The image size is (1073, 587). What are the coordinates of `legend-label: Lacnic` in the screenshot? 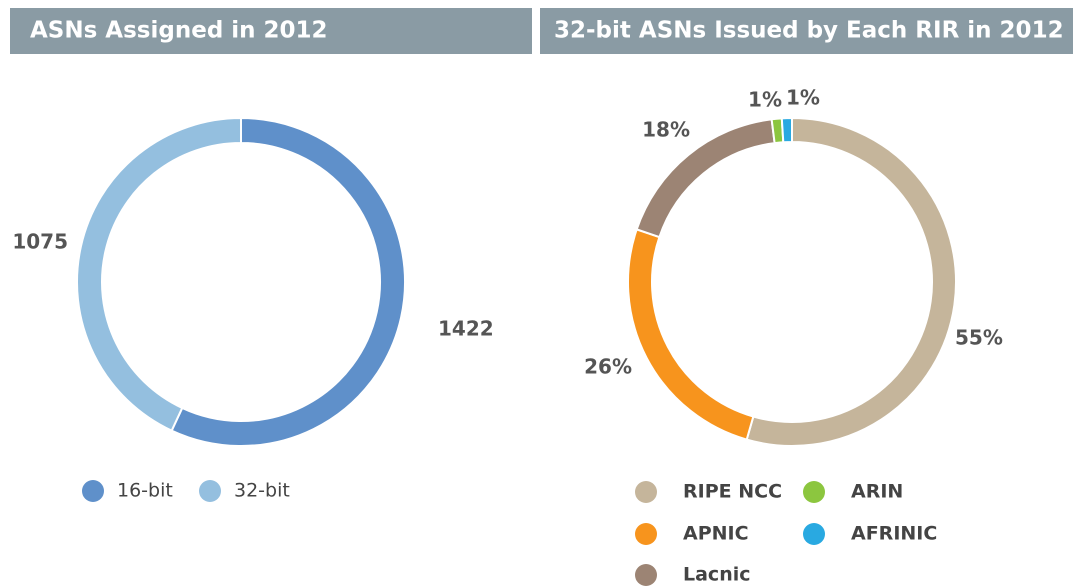 It's located at (717, 575).